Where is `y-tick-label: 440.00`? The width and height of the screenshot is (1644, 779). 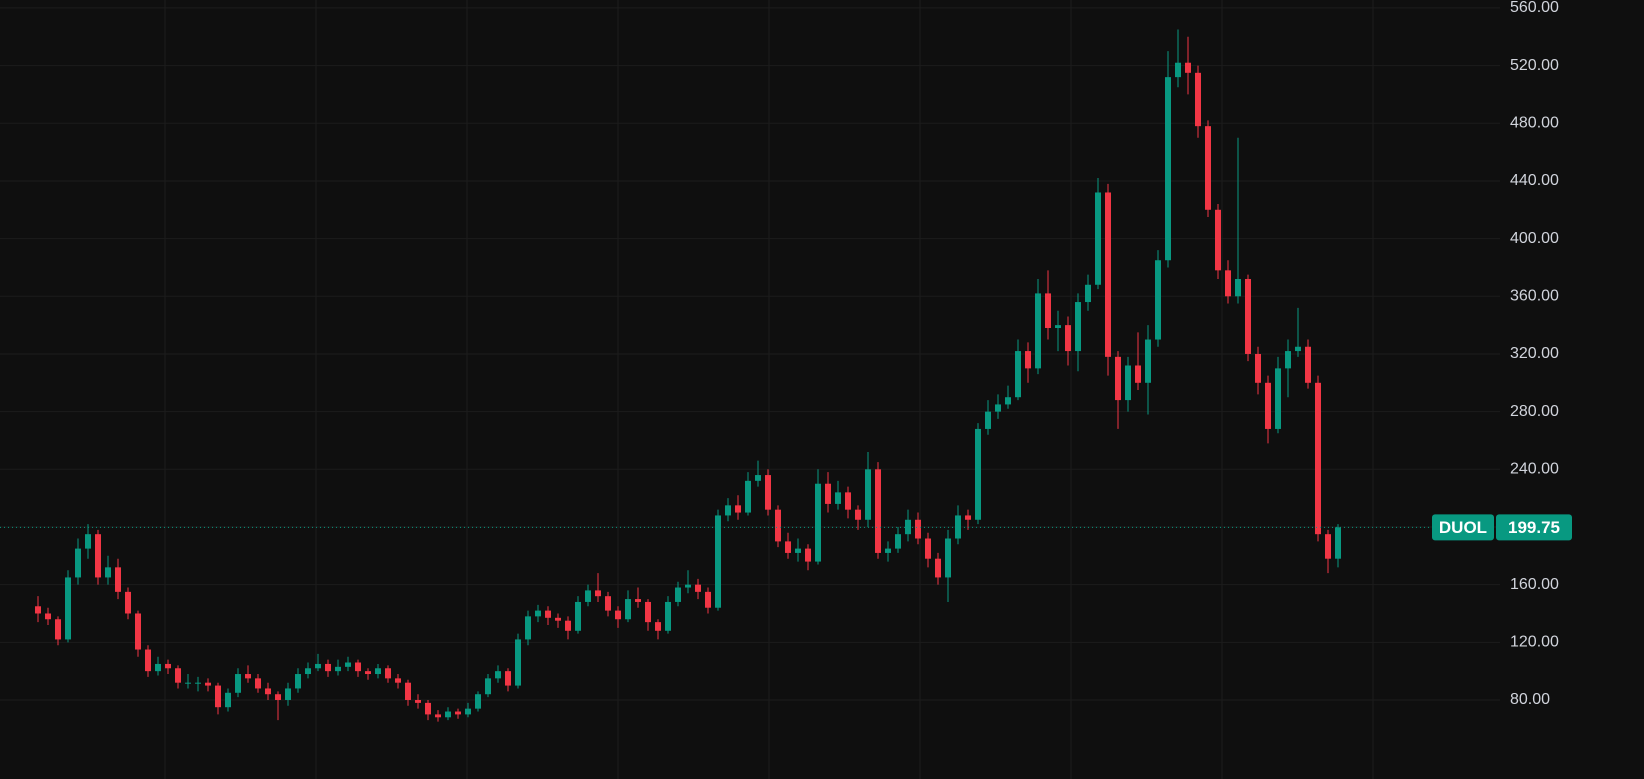
y-tick-label: 440.00 is located at coordinates (1534, 180).